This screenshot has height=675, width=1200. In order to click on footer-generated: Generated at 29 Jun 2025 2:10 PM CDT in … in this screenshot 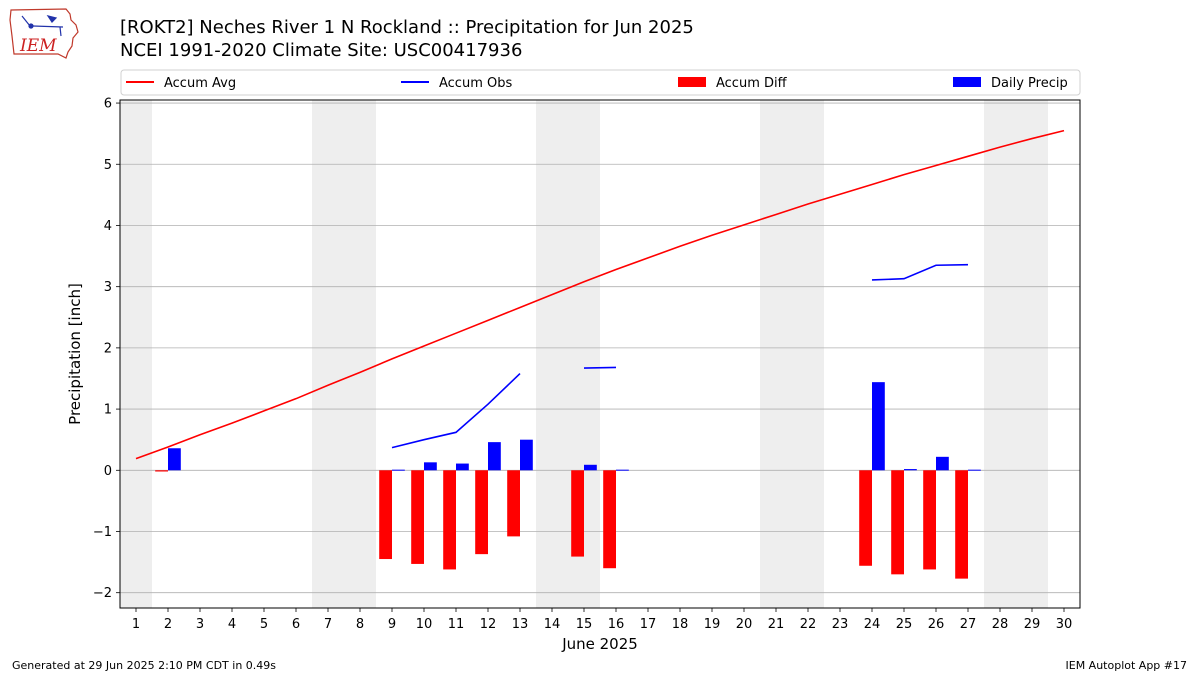, I will do `click(144, 665)`.